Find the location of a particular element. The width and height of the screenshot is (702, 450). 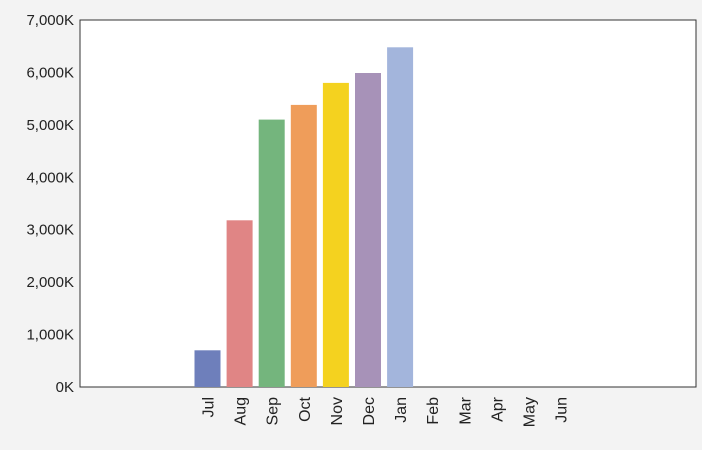

x-tick-label-jan: Jan is located at coordinates (401, 410).